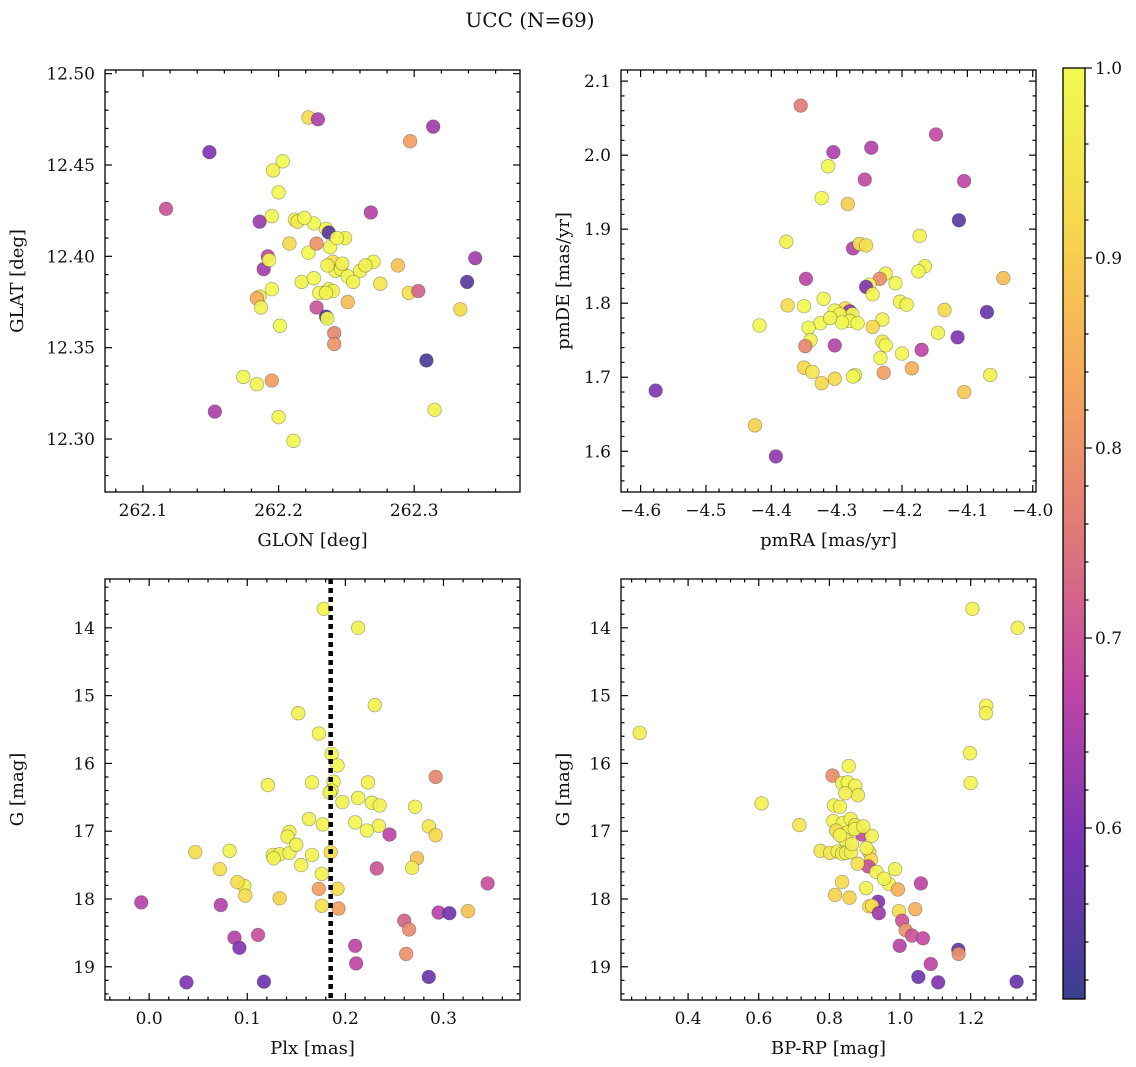 This screenshot has height=1067, width=1136. What do you see at coordinates (597, 230) in the screenshot?
I see `y-tick-label: 1.9` at bounding box center [597, 230].